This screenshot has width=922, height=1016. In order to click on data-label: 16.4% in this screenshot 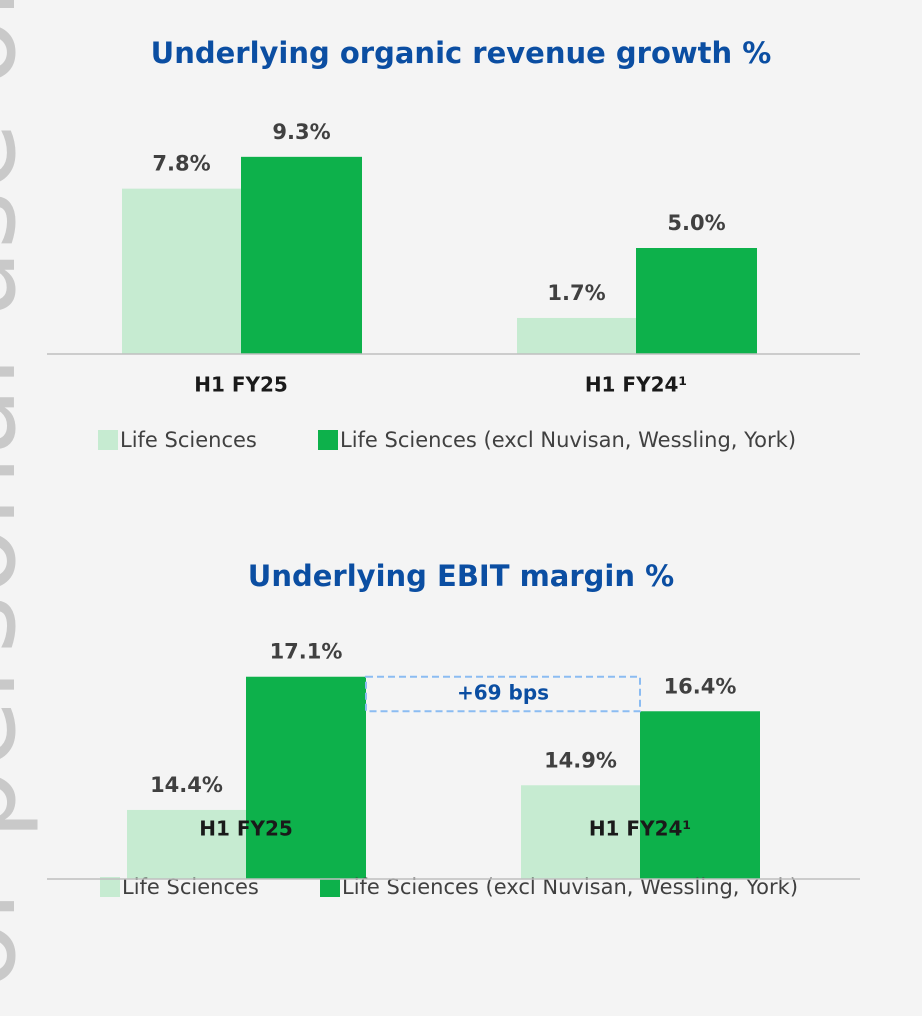, I will do `click(700, 686)`.